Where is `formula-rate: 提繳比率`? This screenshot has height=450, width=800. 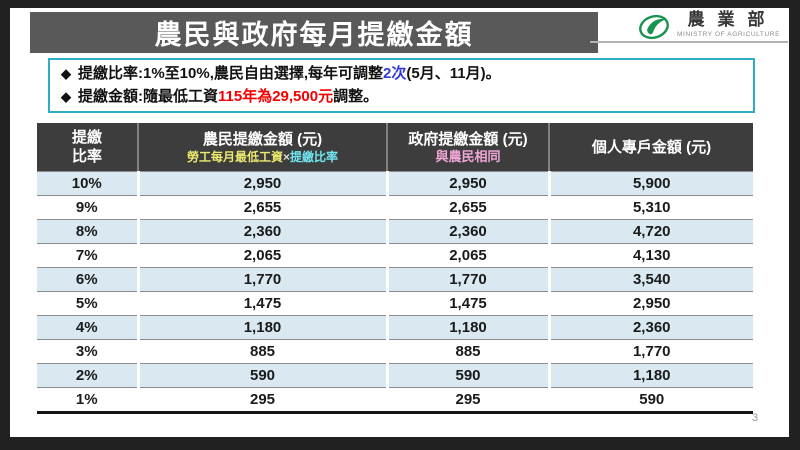 formula-rate: 提繳比率 is located at coordinates (314, 156).